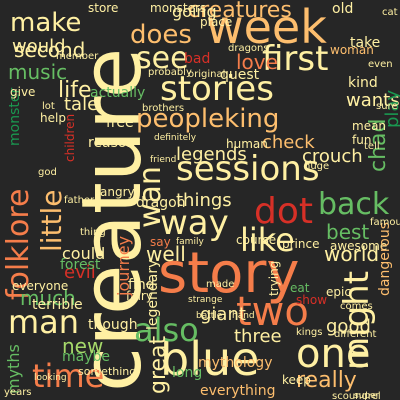 This screenshot has height=400, width=400. Describe the element at coordinates (365, 43) in the screenshot. I see `word-take: take` at that location.